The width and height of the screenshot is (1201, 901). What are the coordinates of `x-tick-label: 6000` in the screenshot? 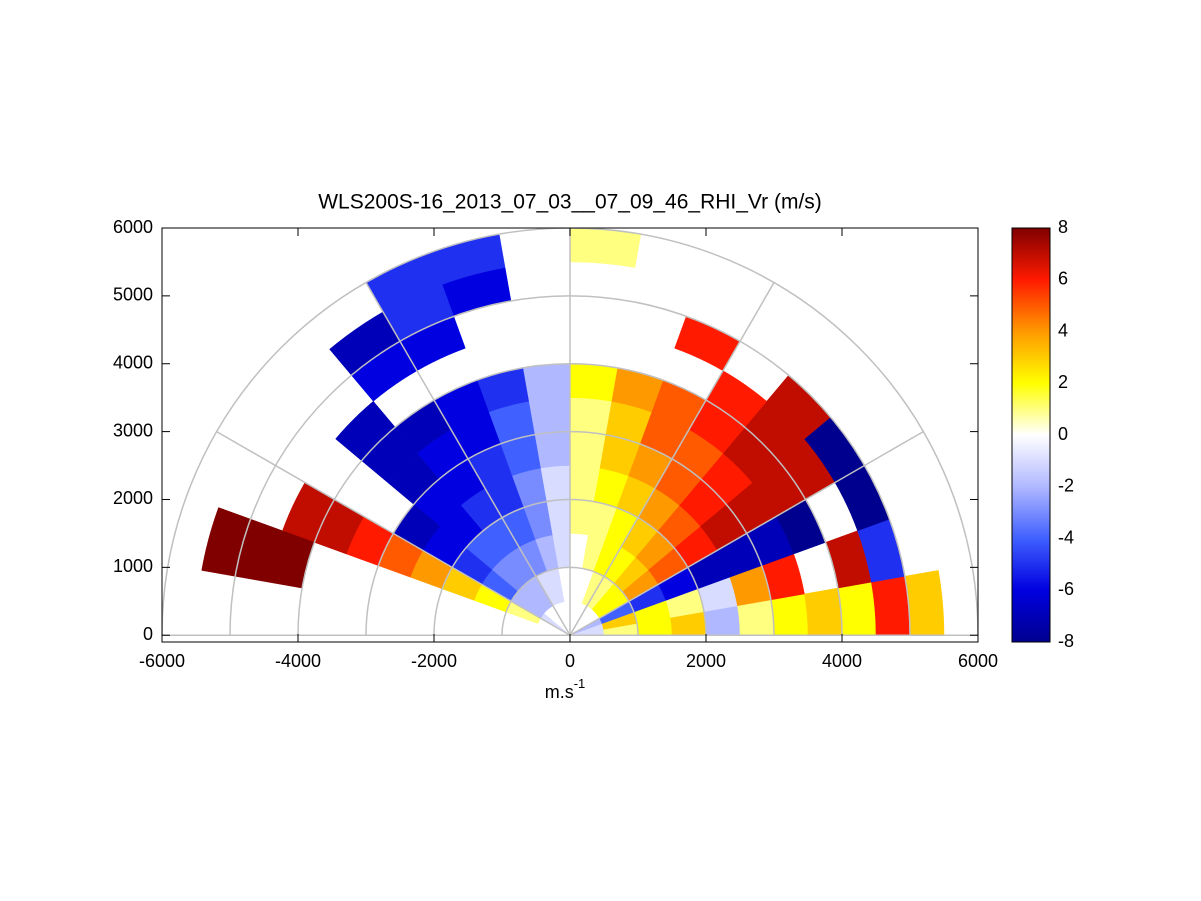 It's located at (978, 661).